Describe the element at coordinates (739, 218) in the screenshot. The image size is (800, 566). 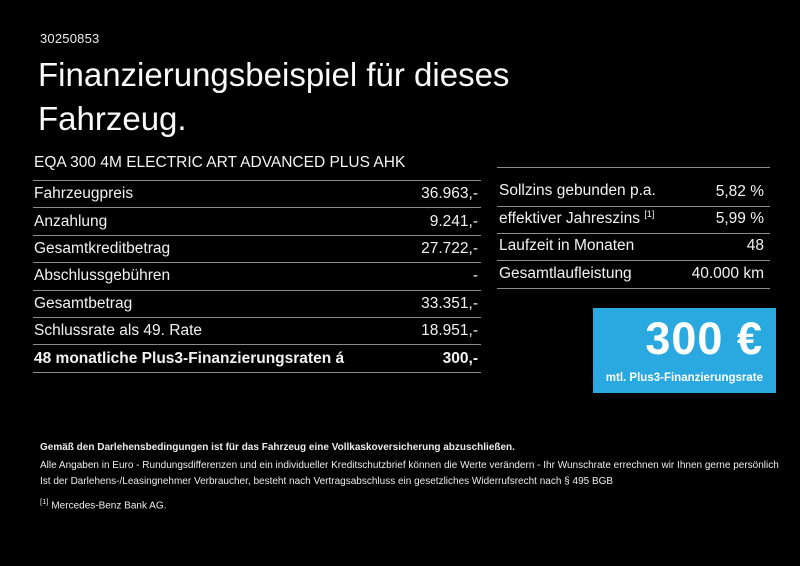
I see `row-value: 5,99 %` at that location.